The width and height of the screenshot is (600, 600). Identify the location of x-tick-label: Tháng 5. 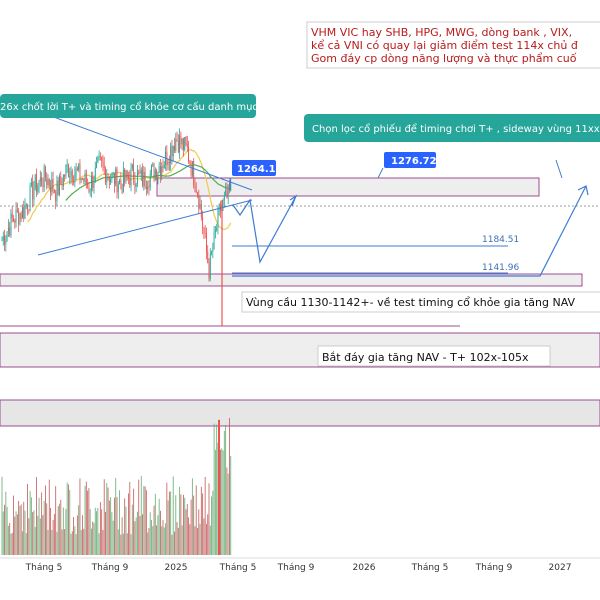
(430, 568).